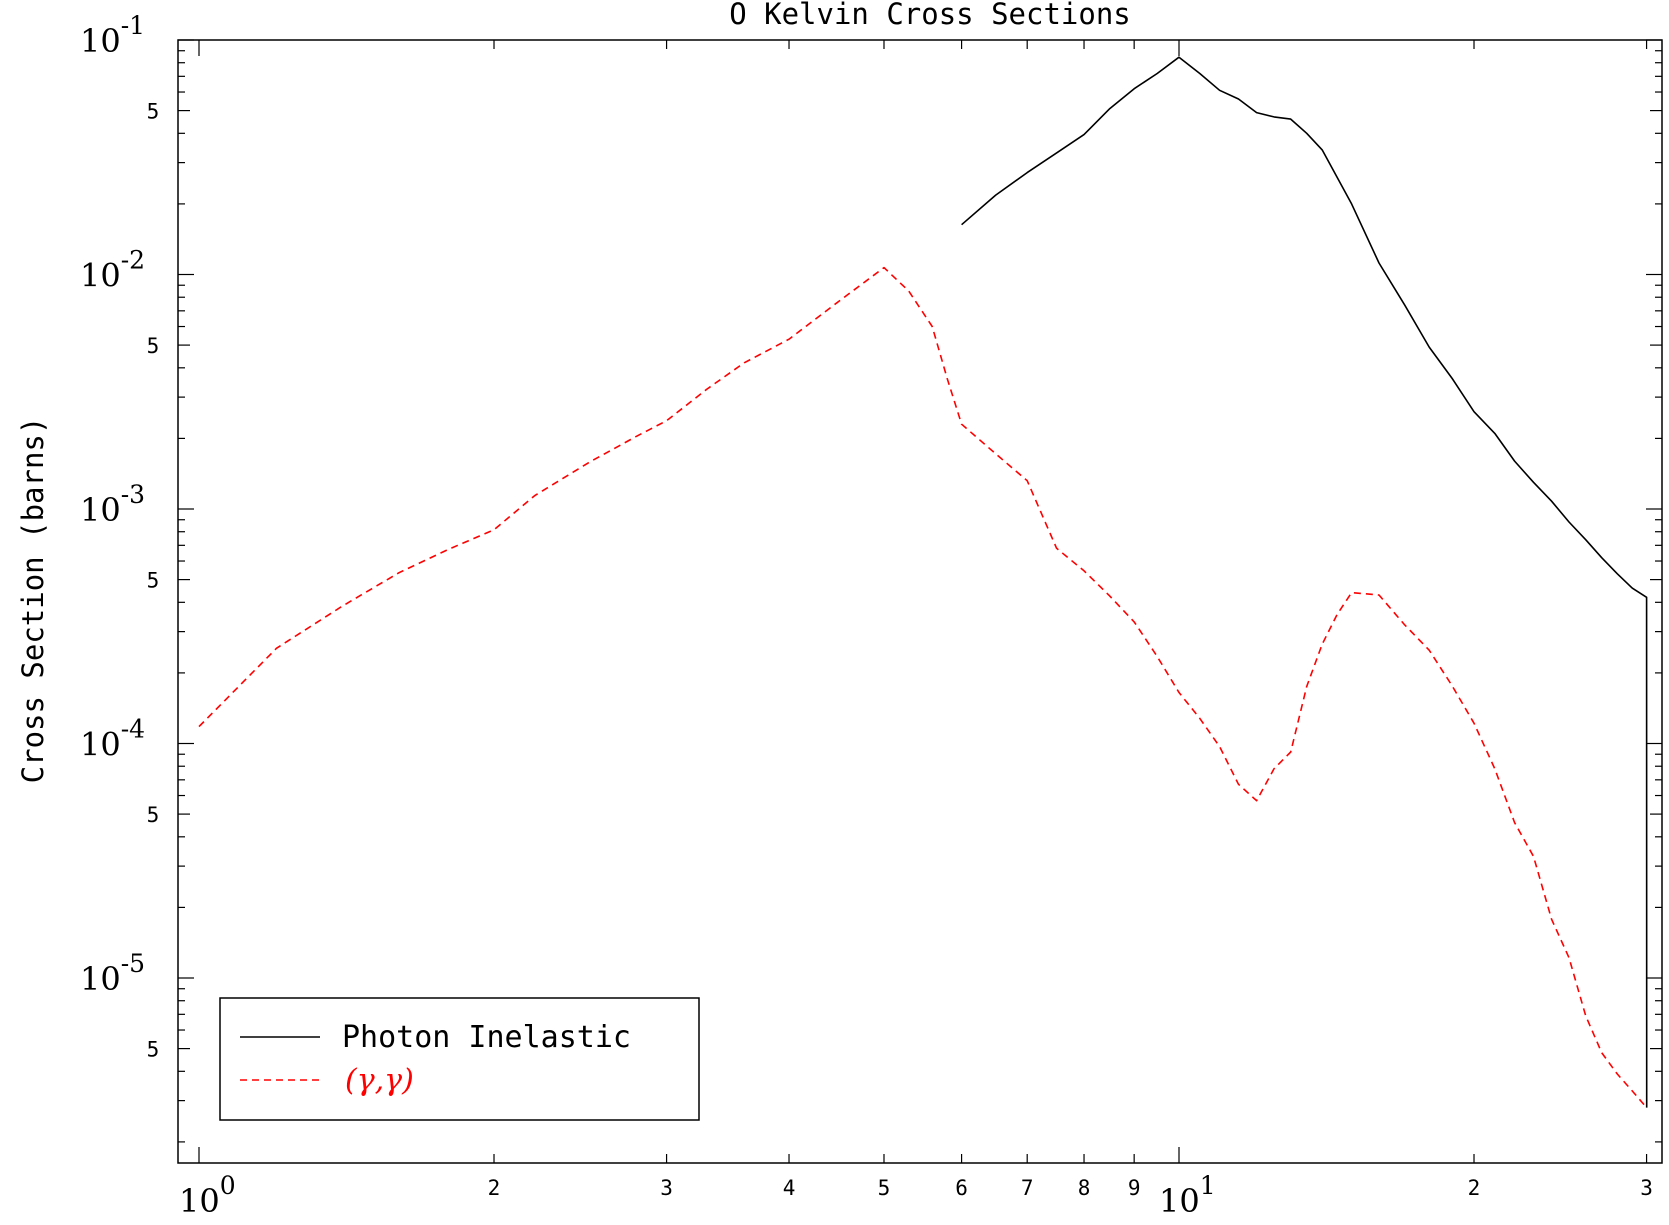 The width and height of the screenshot is (1669, 1225). I want to click on x-tick-label-exponent: 0, so click(228, 1185).